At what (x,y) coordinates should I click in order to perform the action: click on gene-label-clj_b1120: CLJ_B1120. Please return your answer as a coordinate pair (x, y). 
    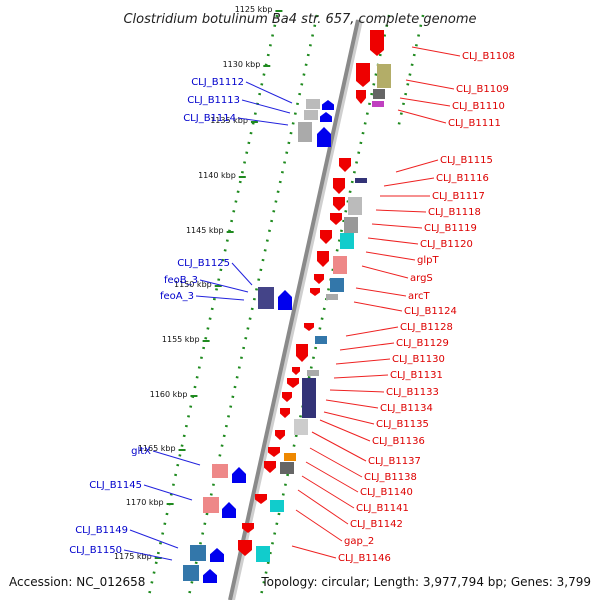
    Looking at the image, I should click on (446, 244).